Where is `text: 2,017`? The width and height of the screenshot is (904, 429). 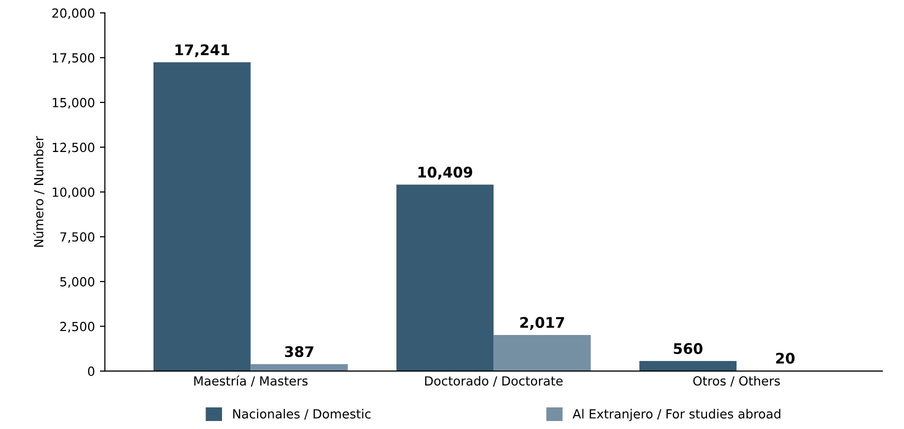
text: 2,017 is located at coordinates (542, 323).